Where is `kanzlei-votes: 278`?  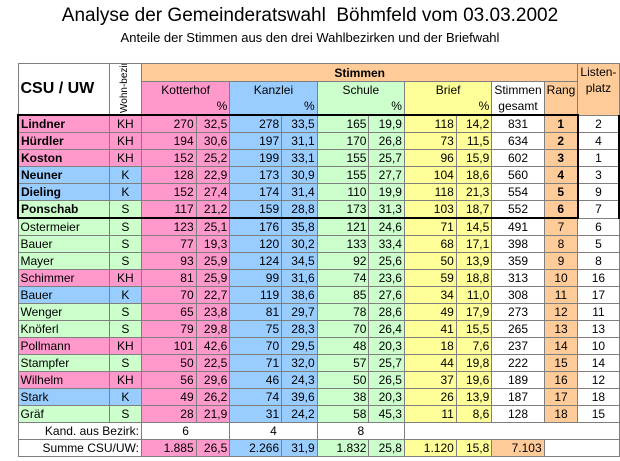
kanzlei-votes: 278 is located at coordinates (256, 123).